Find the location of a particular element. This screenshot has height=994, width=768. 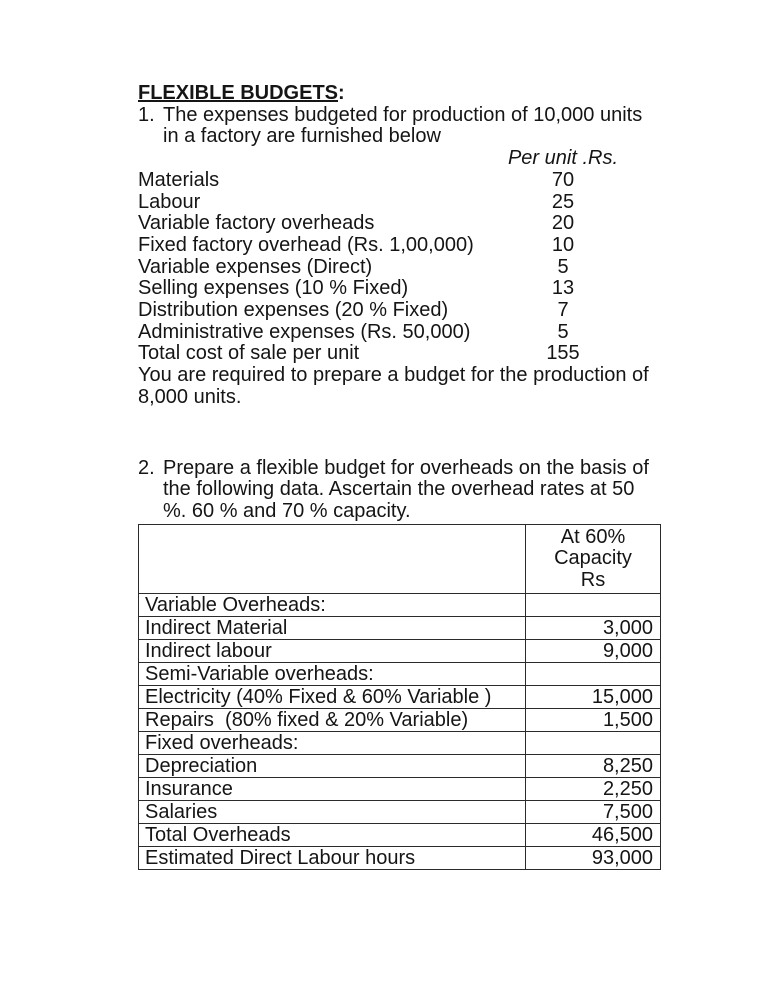

table-cell-value: 8,250 is located at coordinates (593, 766).